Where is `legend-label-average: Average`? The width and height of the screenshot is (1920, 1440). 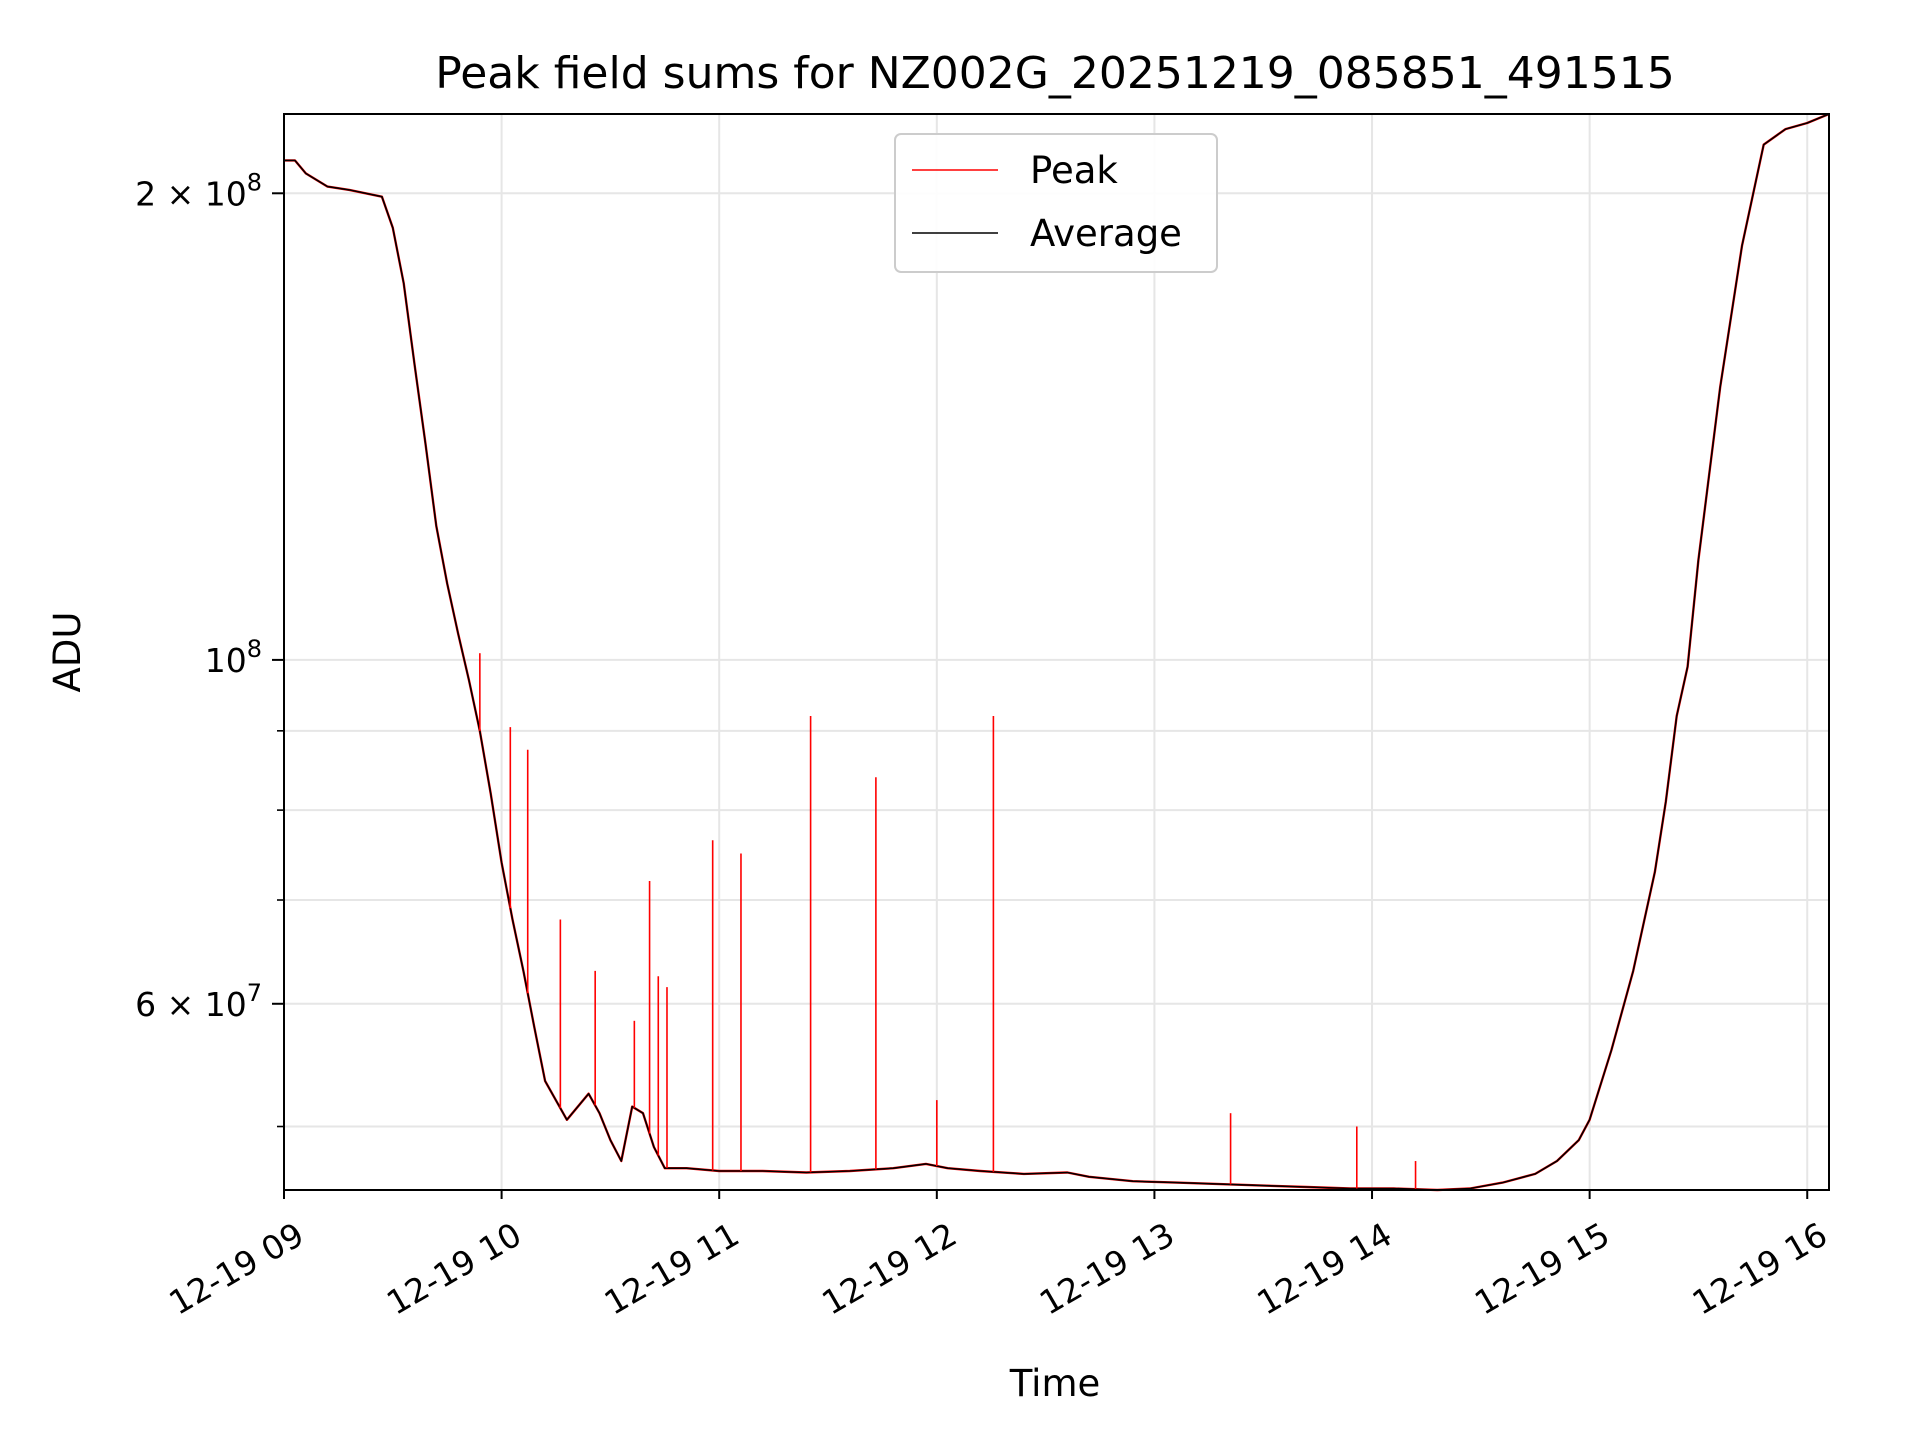 legend-label-average: Average is located at coordinates (1106, 233).